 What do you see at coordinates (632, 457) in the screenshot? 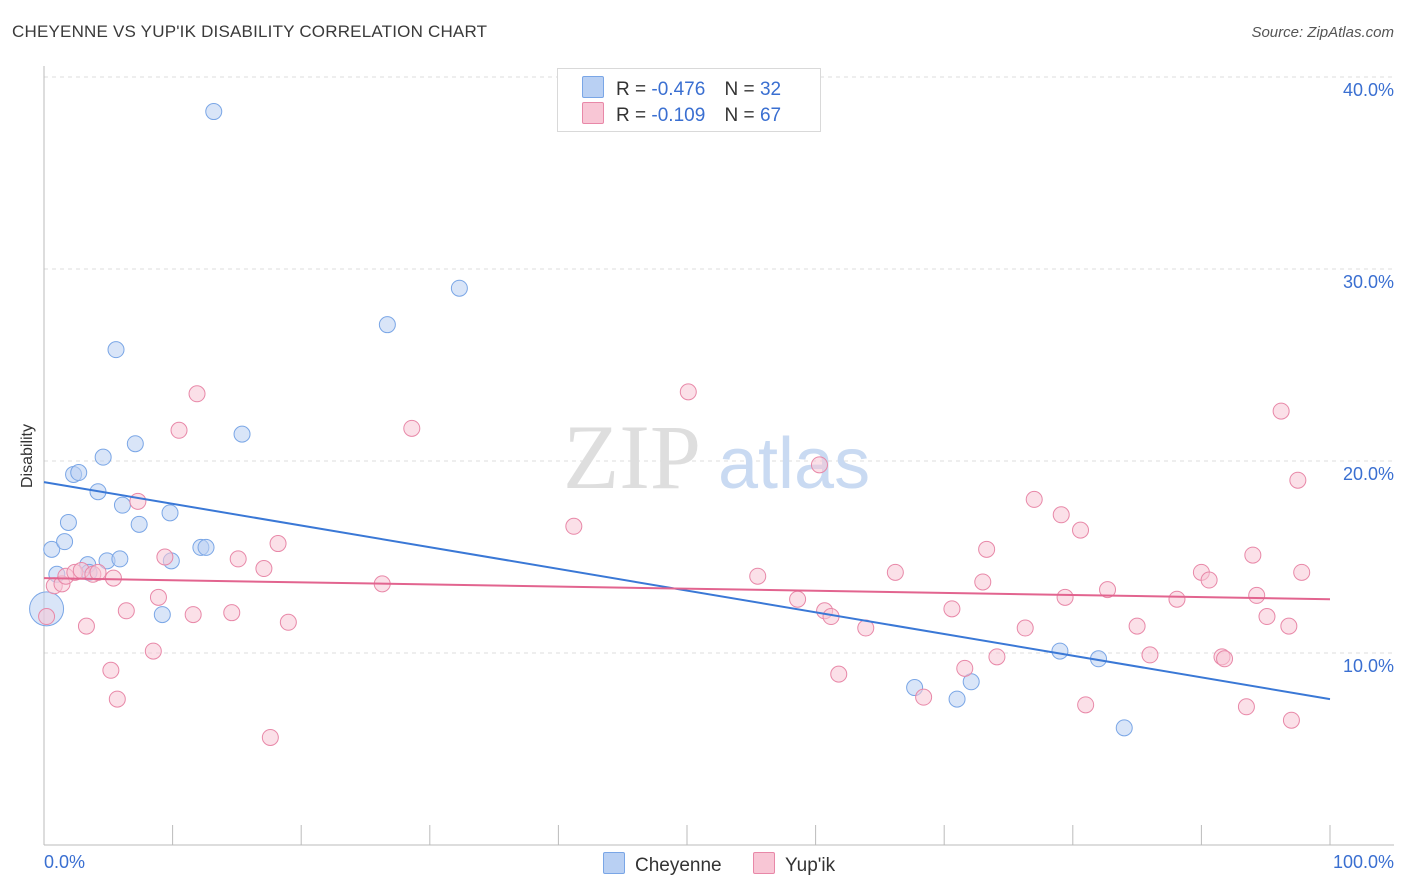
I see `watermark-zip: ZIP` at bounding box center [632, 457].